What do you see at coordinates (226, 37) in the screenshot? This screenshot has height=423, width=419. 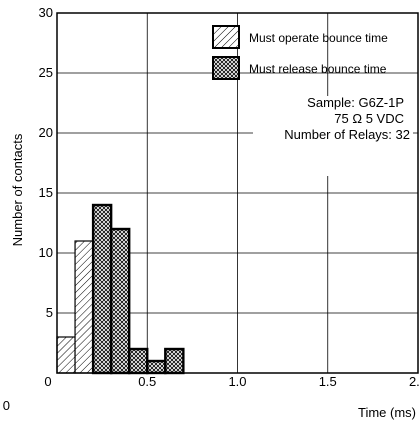 I see `legend-swatch-operate` at bounding box center [226, 37].